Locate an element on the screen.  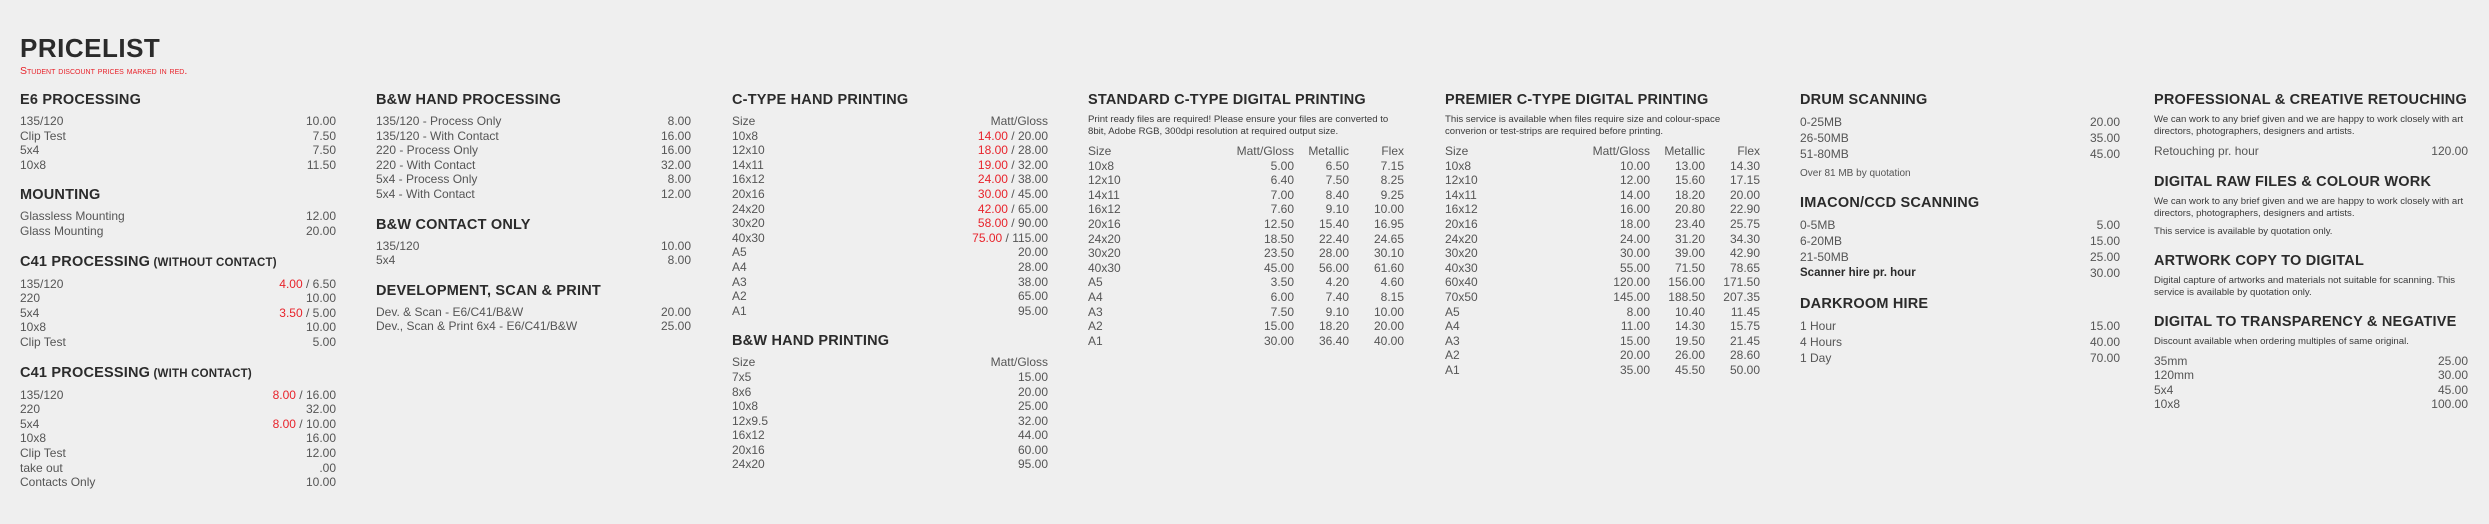
item-price-cell: 24.00 / 38.00 is located at coordinates (1013, 179).